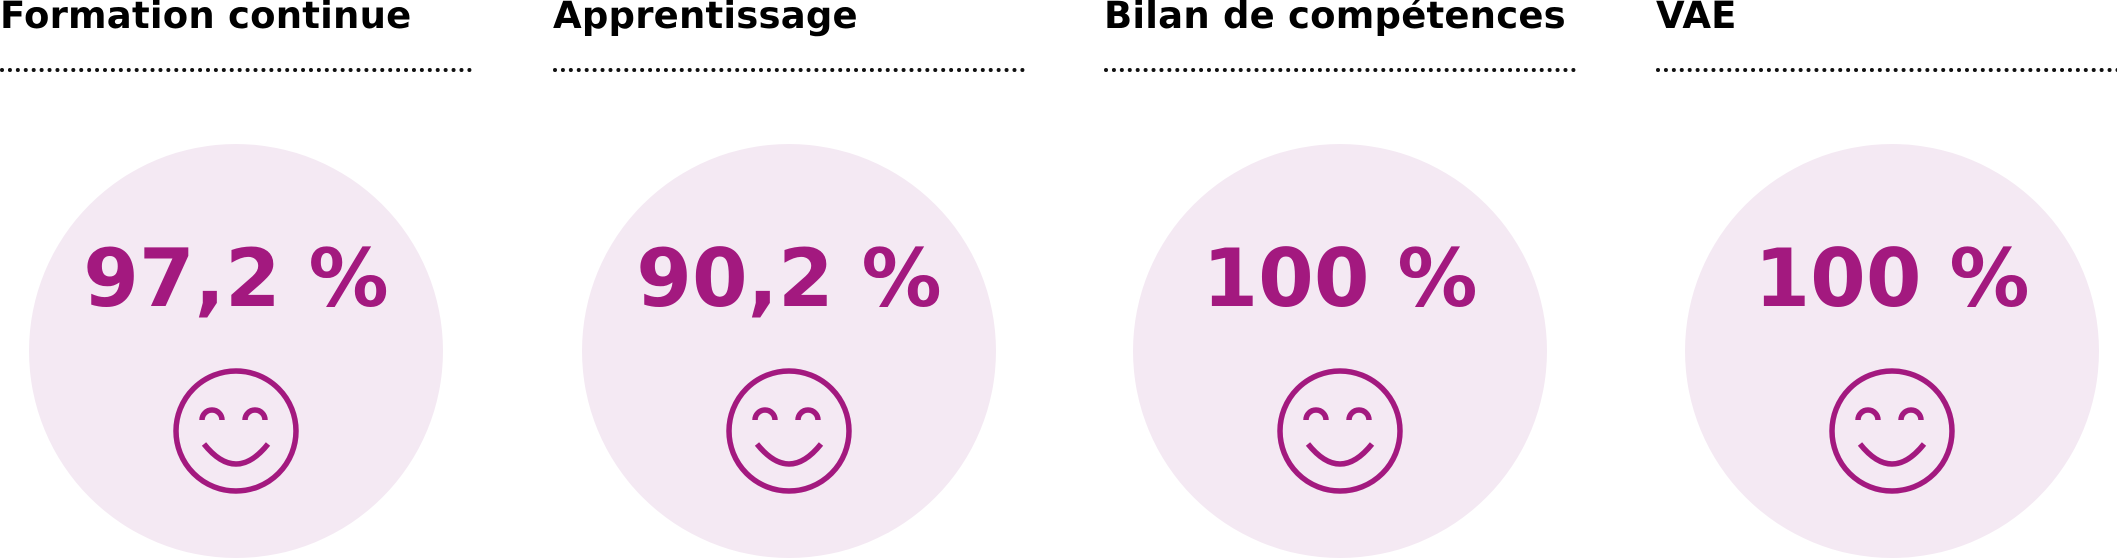  I want to click on stat-circle: 97,2 %, so click(236, 351).